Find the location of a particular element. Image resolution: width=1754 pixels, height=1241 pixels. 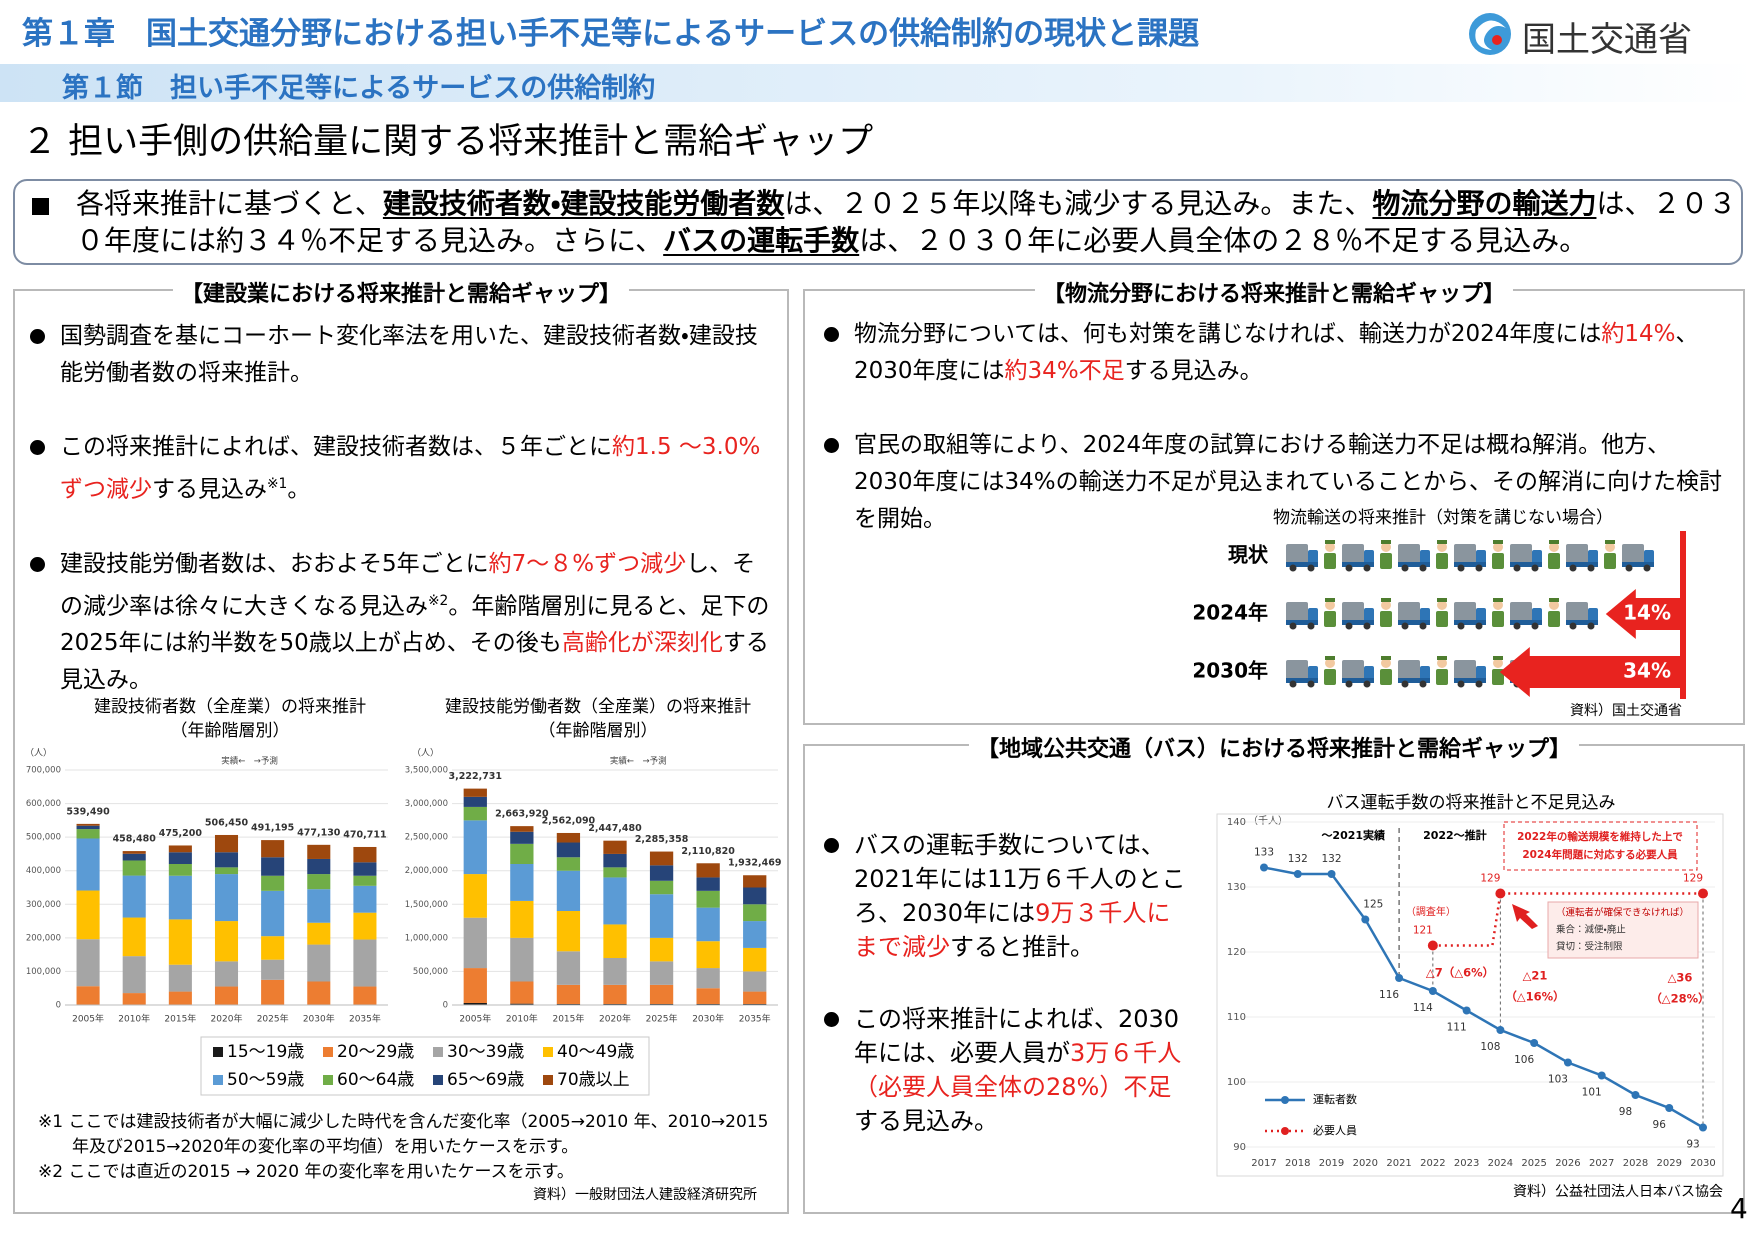

text-run: 物流分野の輸送力 is located at coordinates (1484, 203).